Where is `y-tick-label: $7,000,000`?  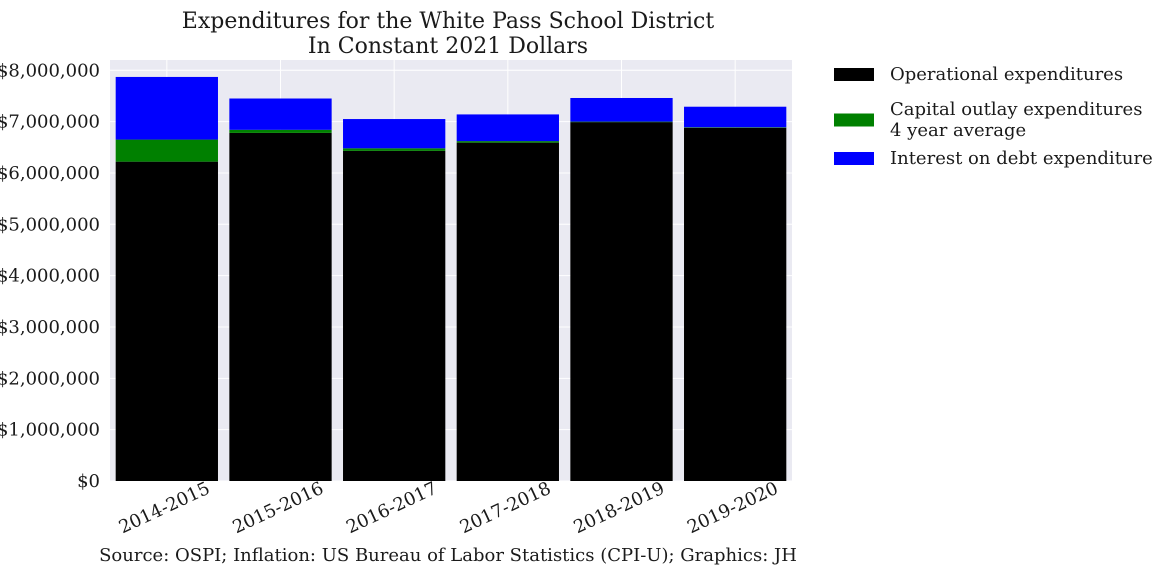
y-tick-label: $7,000,000 is located at coordinates (50, 122).